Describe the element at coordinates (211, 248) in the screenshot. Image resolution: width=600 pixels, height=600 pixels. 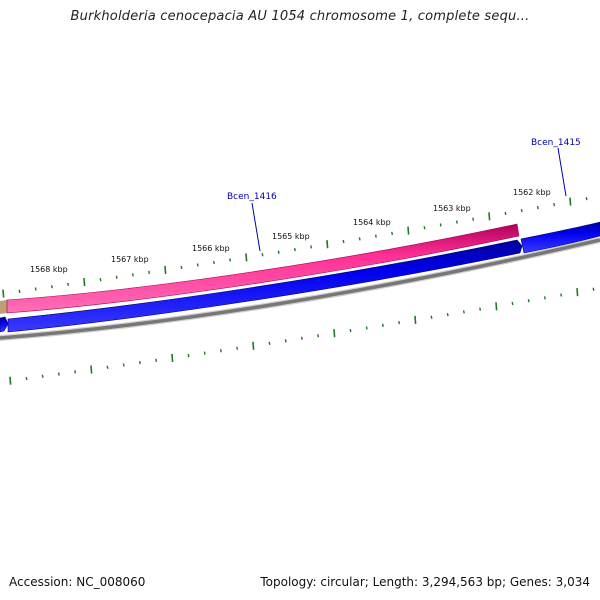
I see `ruler-label-1566: 1566 kbp` at that location.